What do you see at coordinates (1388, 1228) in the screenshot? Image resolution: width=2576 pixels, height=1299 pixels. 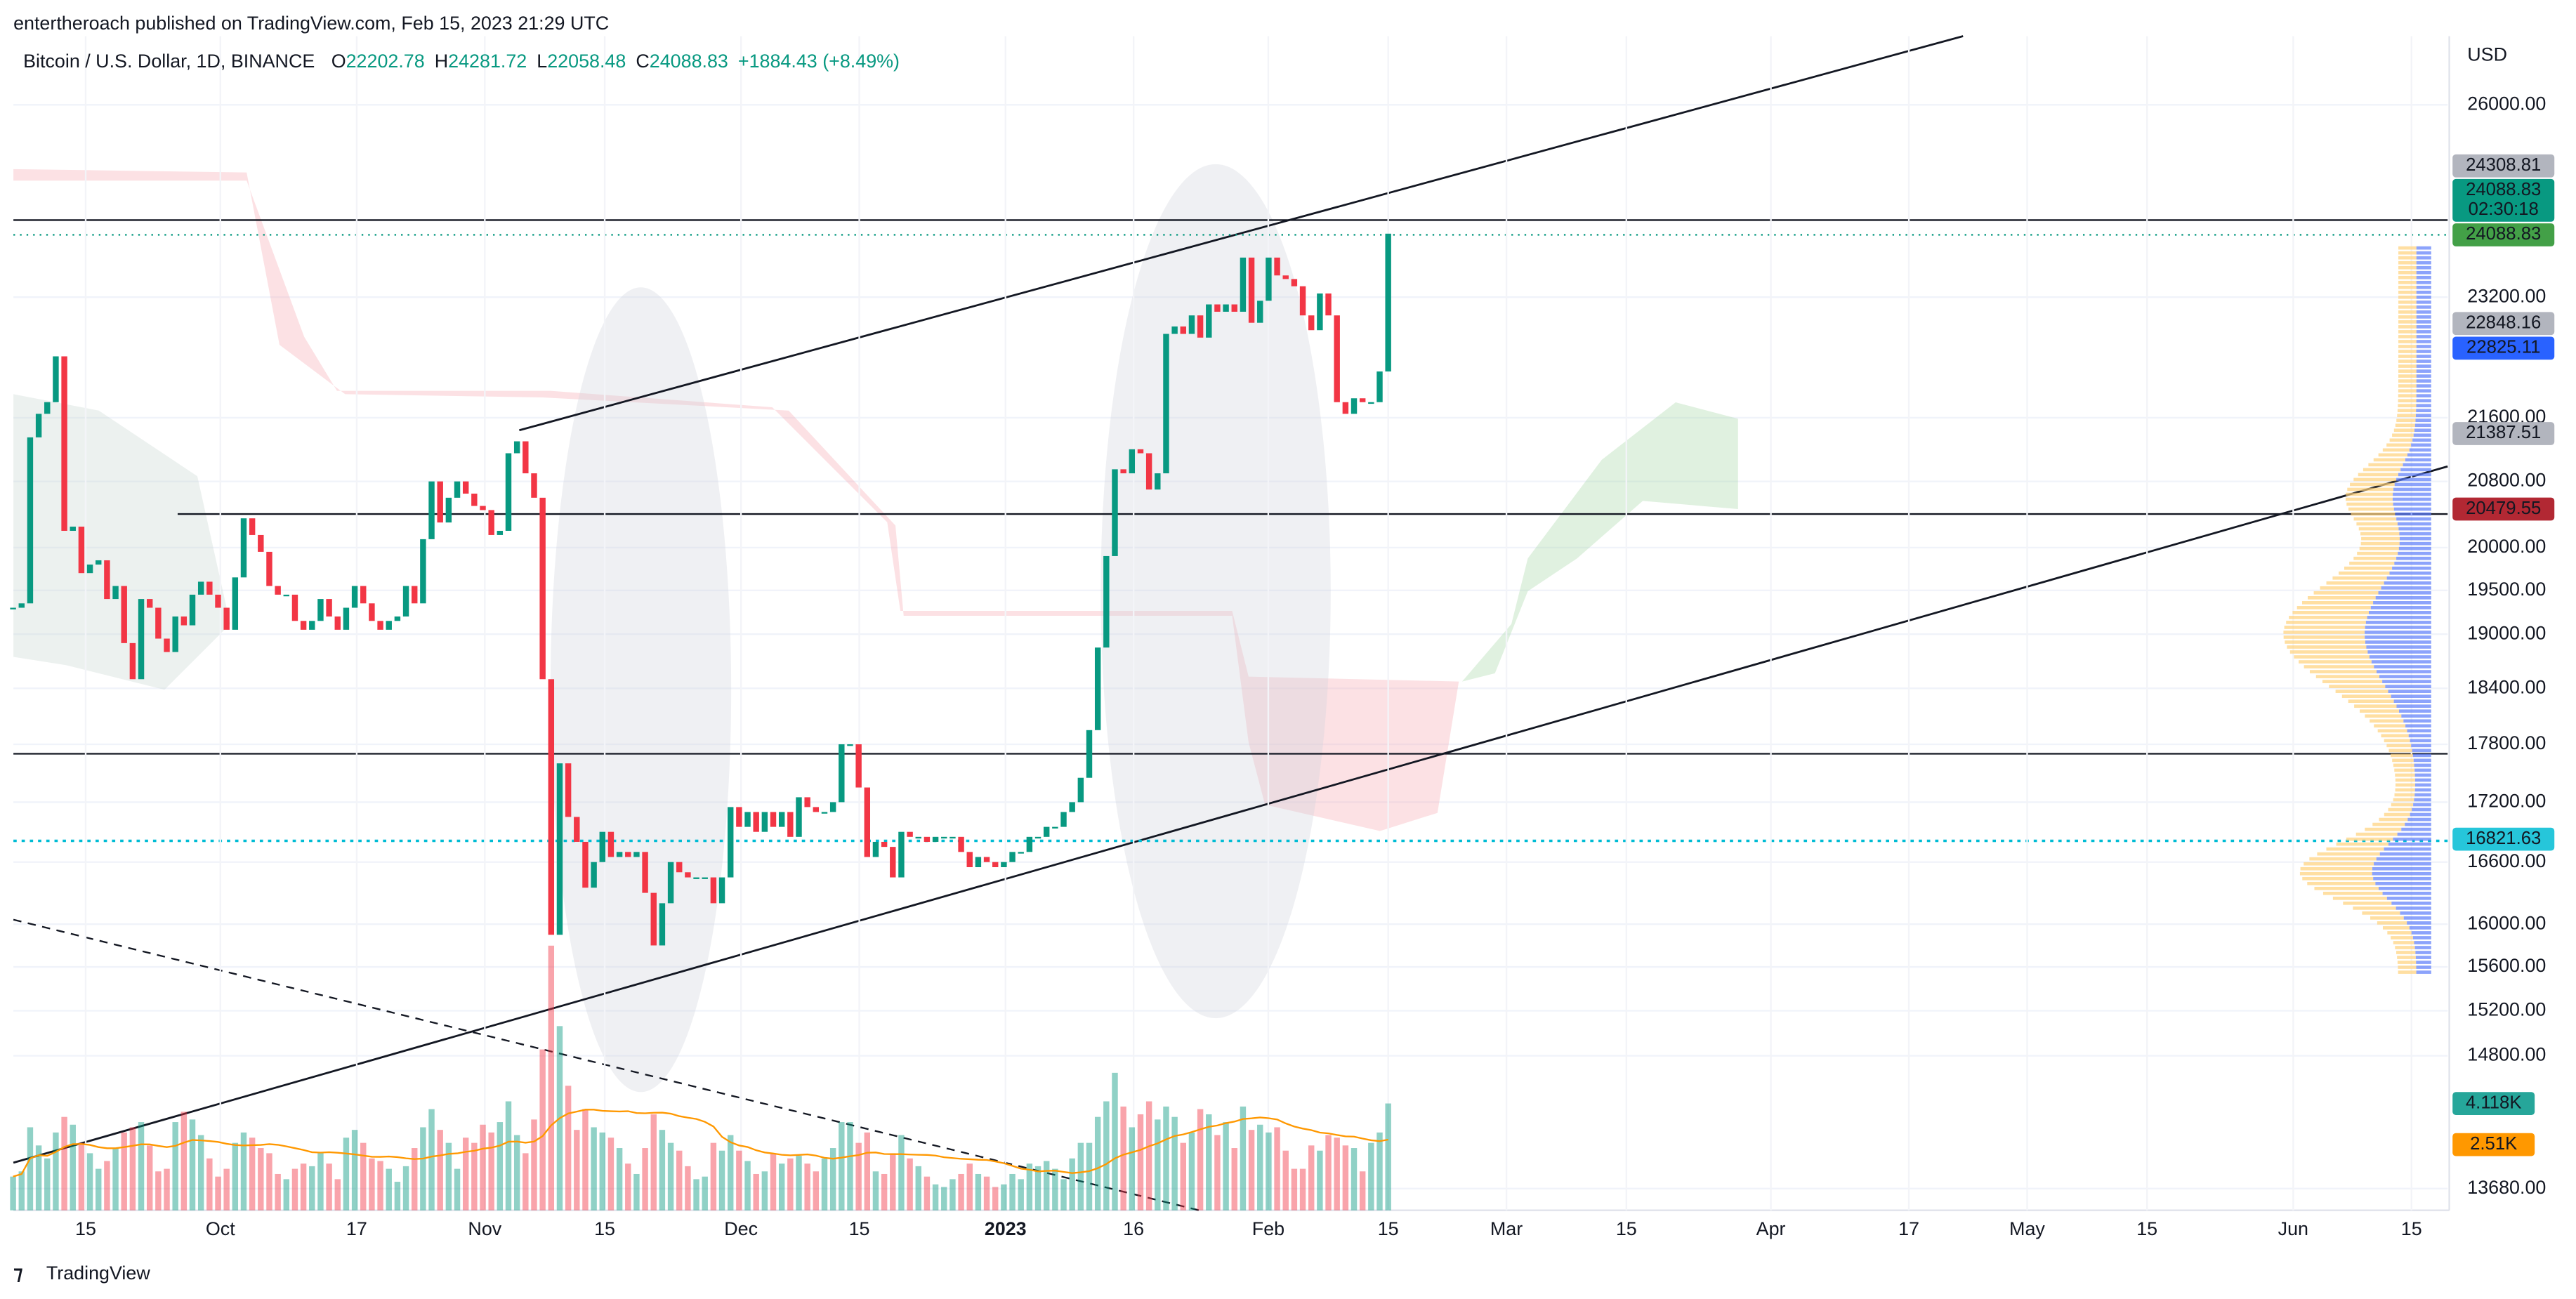 I see `x-tick-label: 15` at bounding box center [1388, 1228].